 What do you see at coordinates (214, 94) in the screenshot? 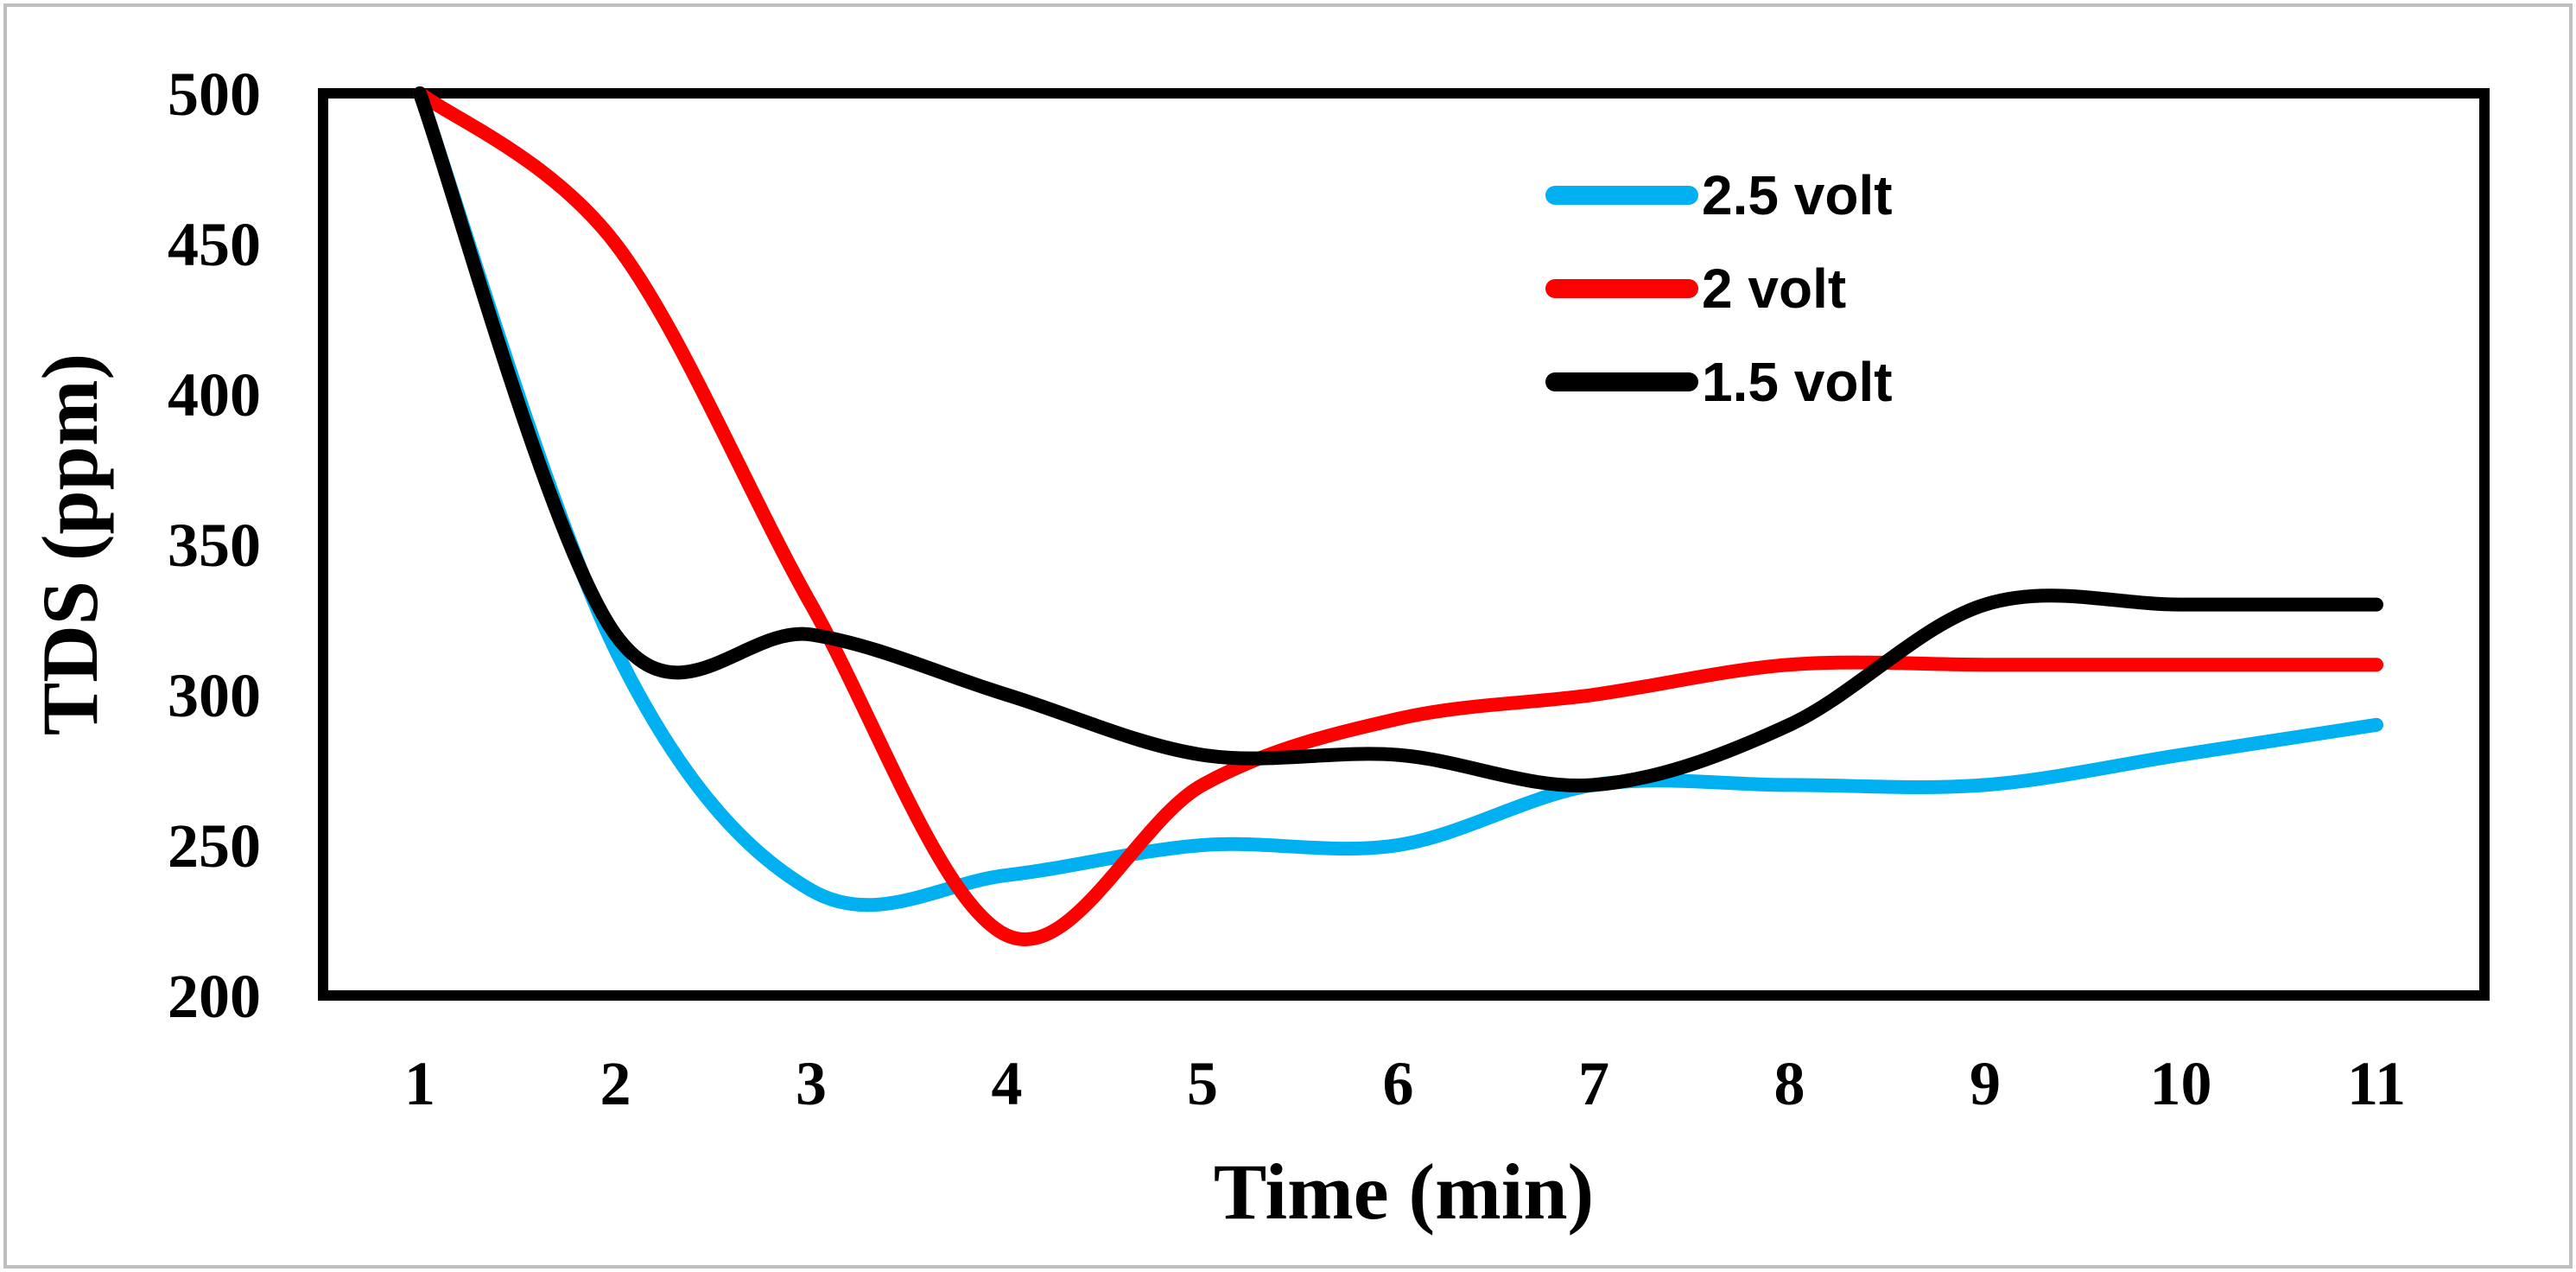
I see `y-tick-label: 500` at bounding box center [214, 94].